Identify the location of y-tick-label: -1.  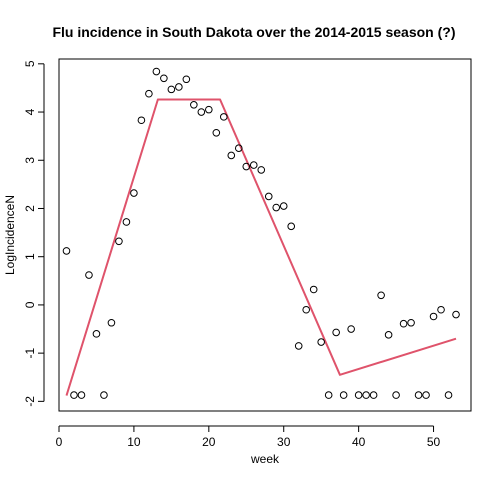
(30, 352).